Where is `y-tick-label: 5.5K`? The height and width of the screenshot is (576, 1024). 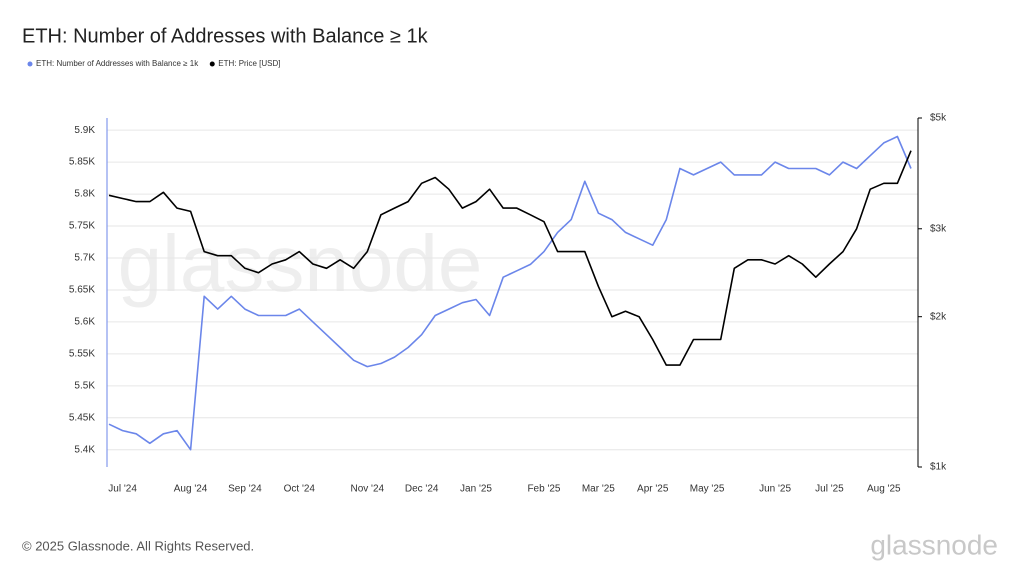 y-tick-label: 5.5K is located at coordinates (84, 385).